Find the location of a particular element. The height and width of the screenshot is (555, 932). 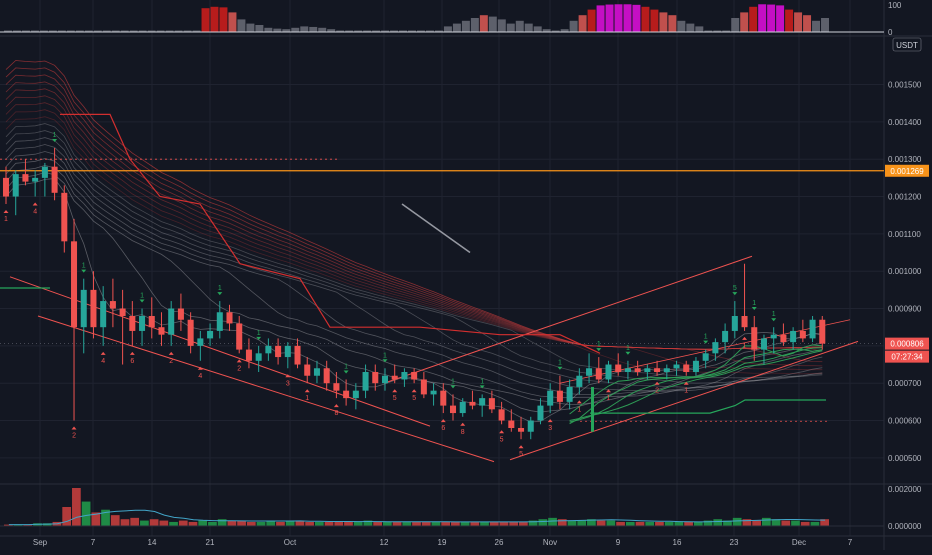

grey-ma-segment is located at coordinates (436, 228).